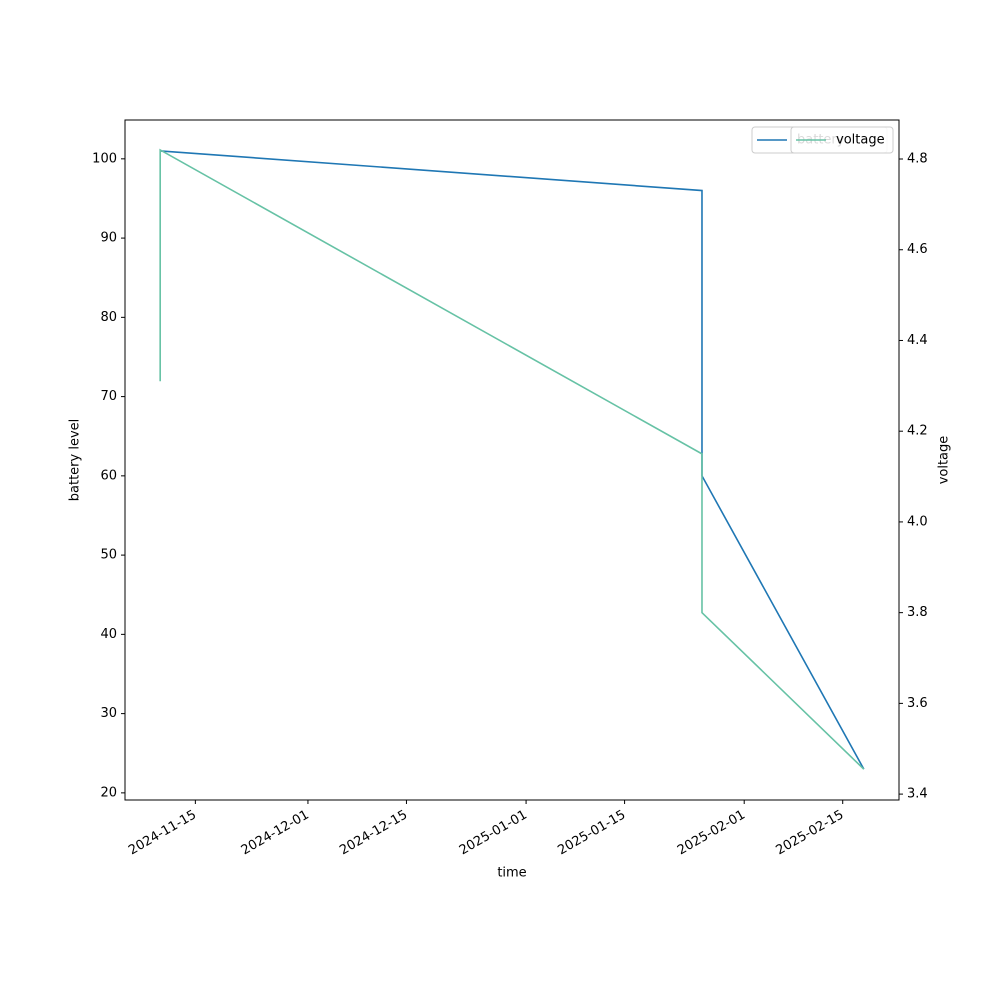  Describe the element at coordinates (917, 794) in the screenshot. I see `y2-tick-label: 3.4` at that location.